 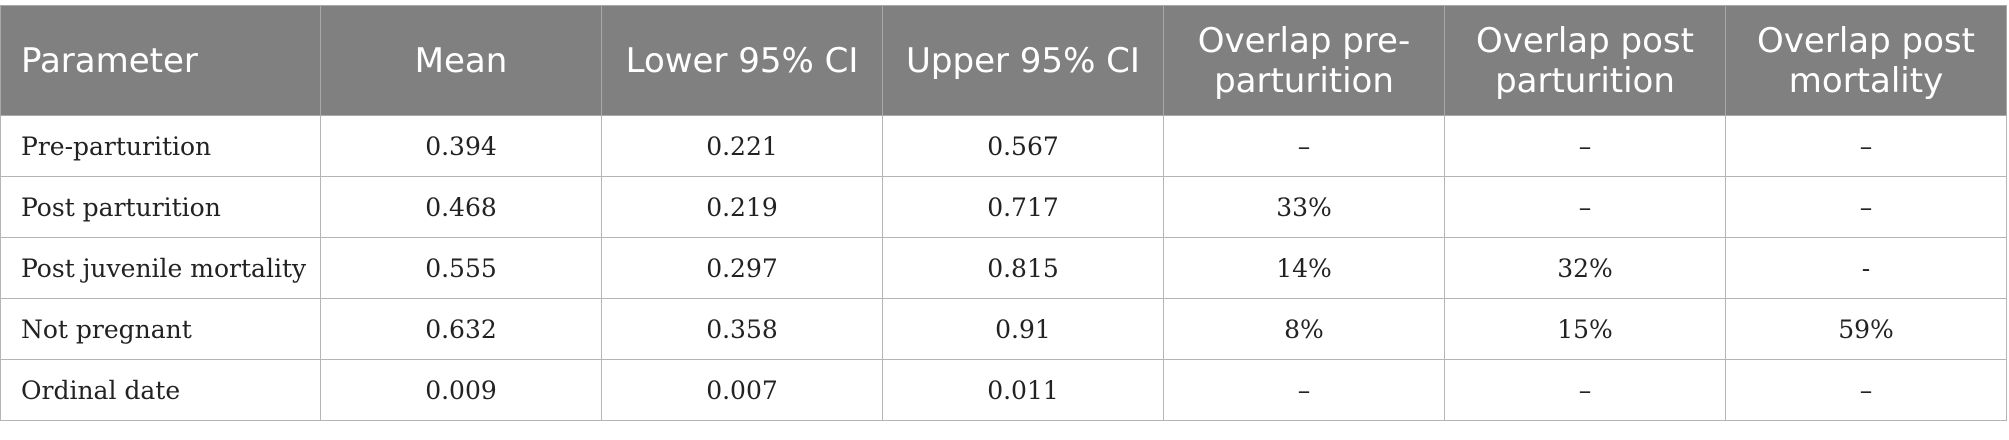 I want to click on table-row: Not pregnant 0.632 0.358 0.91 8% 15% 59%, so click(x=1003, y=329).